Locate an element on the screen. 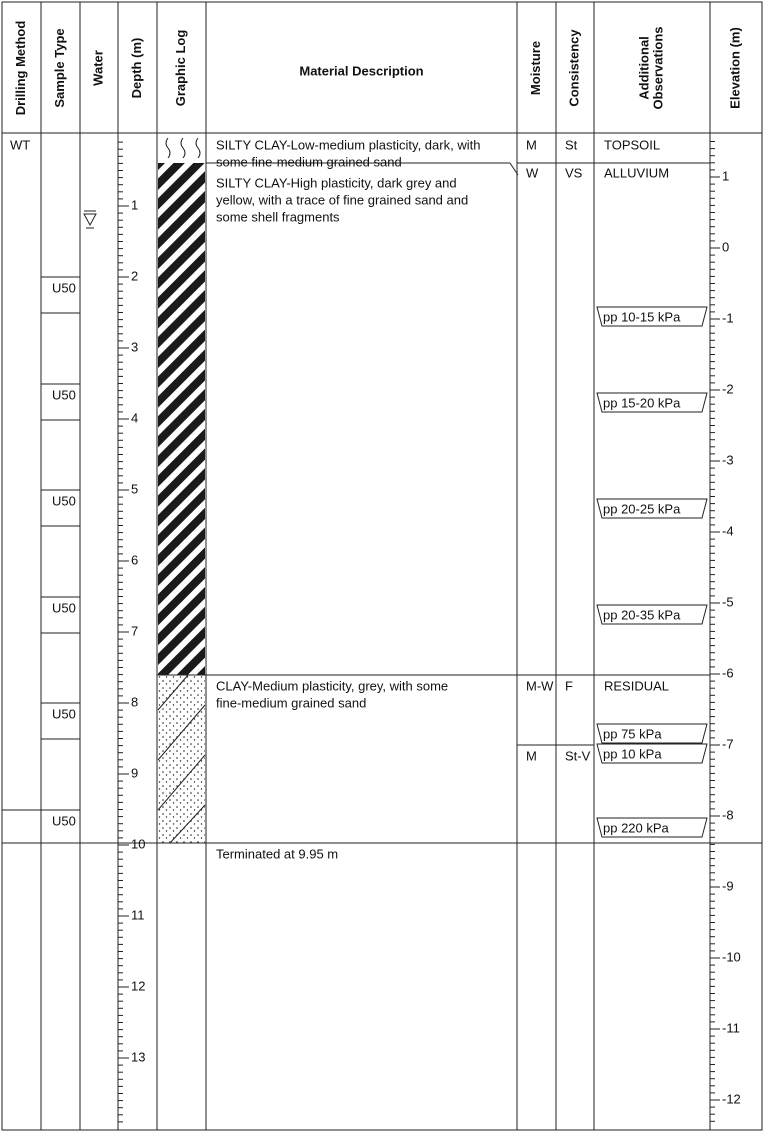 This screenshot has height=1132, width=764. elevation-label: -6 is located at coordinates (728, 672).